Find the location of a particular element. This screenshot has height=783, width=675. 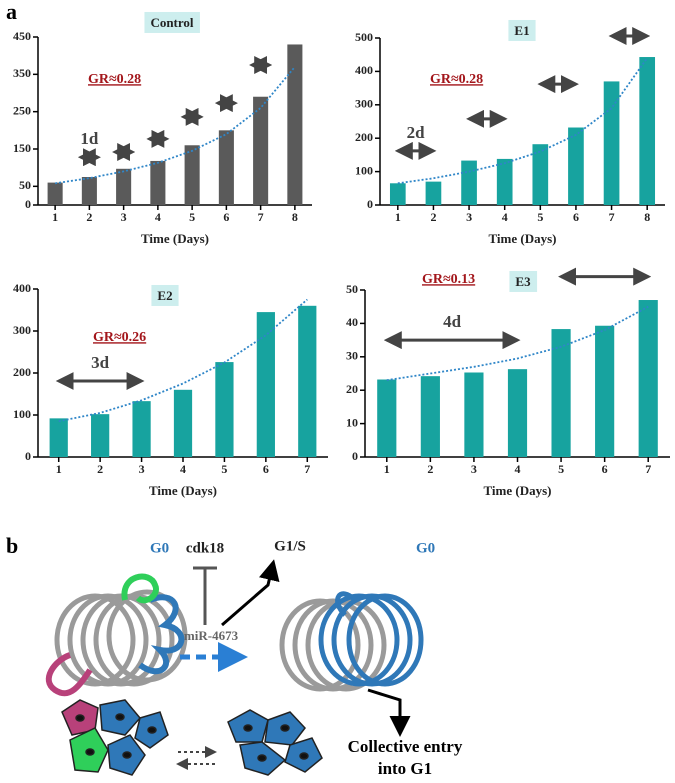

interval-label: 3d is located at coordinates (100, 362).